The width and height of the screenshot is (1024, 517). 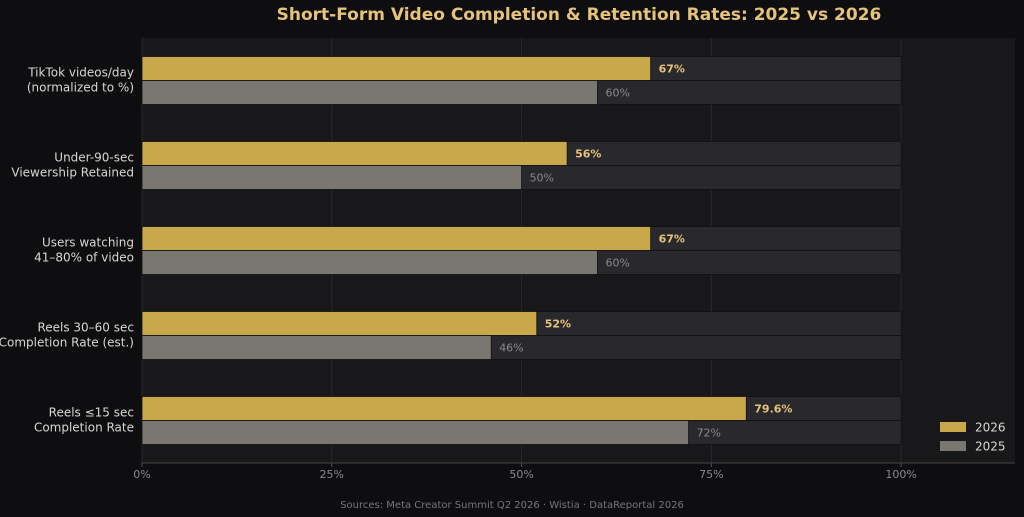 I want to click on y-tick-label: Completion Rate (est.), so click(x=67, y=343).